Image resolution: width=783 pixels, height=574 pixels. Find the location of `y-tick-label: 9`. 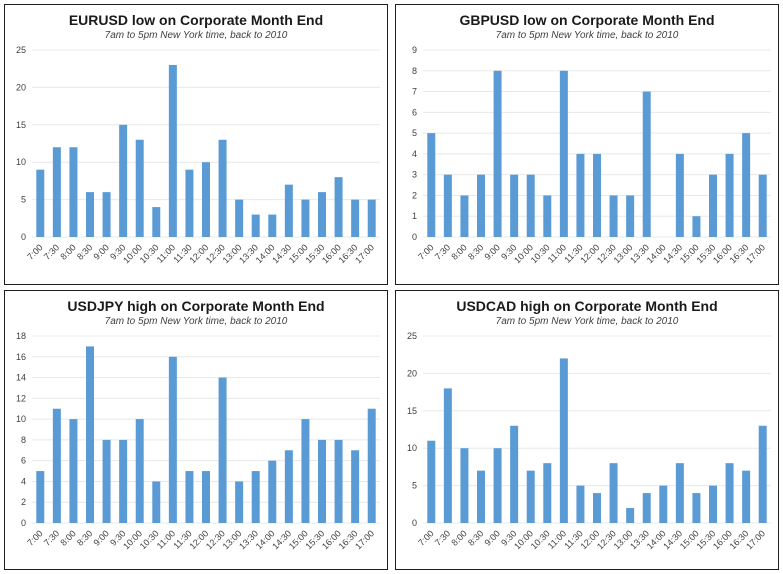

y-tick-label: 9 is located at coordinates (414, 50).